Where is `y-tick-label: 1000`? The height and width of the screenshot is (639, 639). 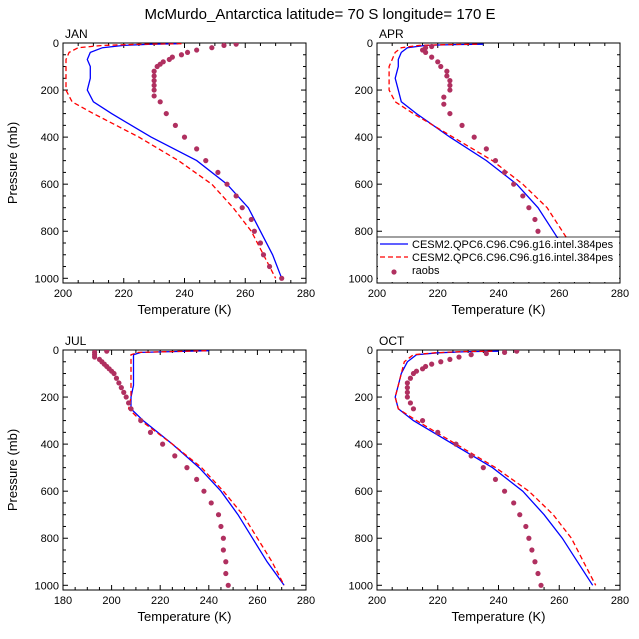 y-tick-label: 1000 is located at coordinates (47, 586).